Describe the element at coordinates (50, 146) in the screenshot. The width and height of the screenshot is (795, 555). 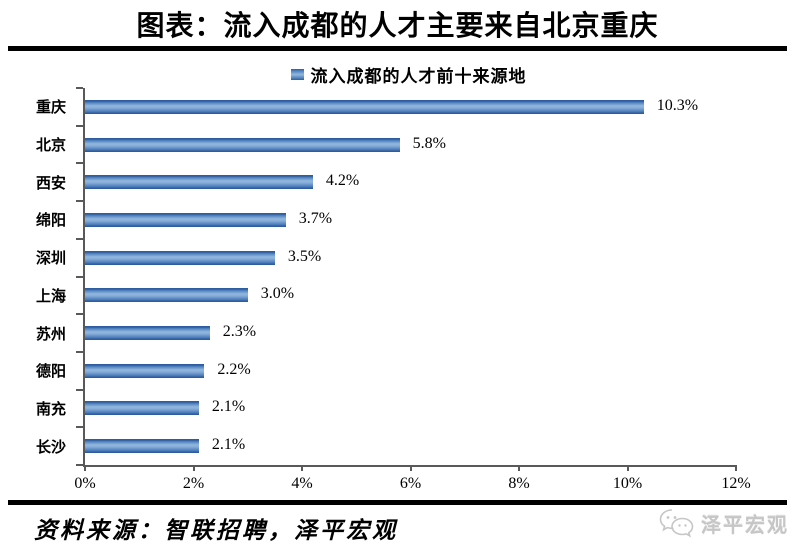
I see `category-label: 北京` at that location.